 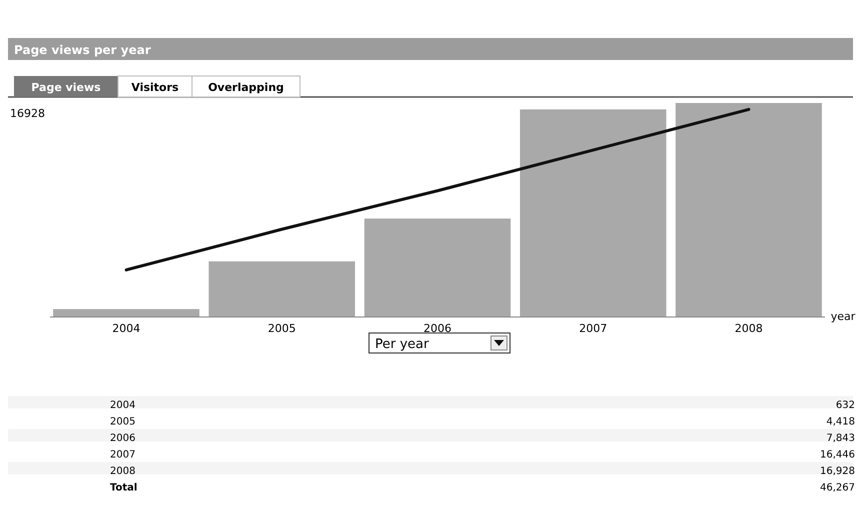 I want to click on chart-title: Page views per year, so click(x=82, y=50).